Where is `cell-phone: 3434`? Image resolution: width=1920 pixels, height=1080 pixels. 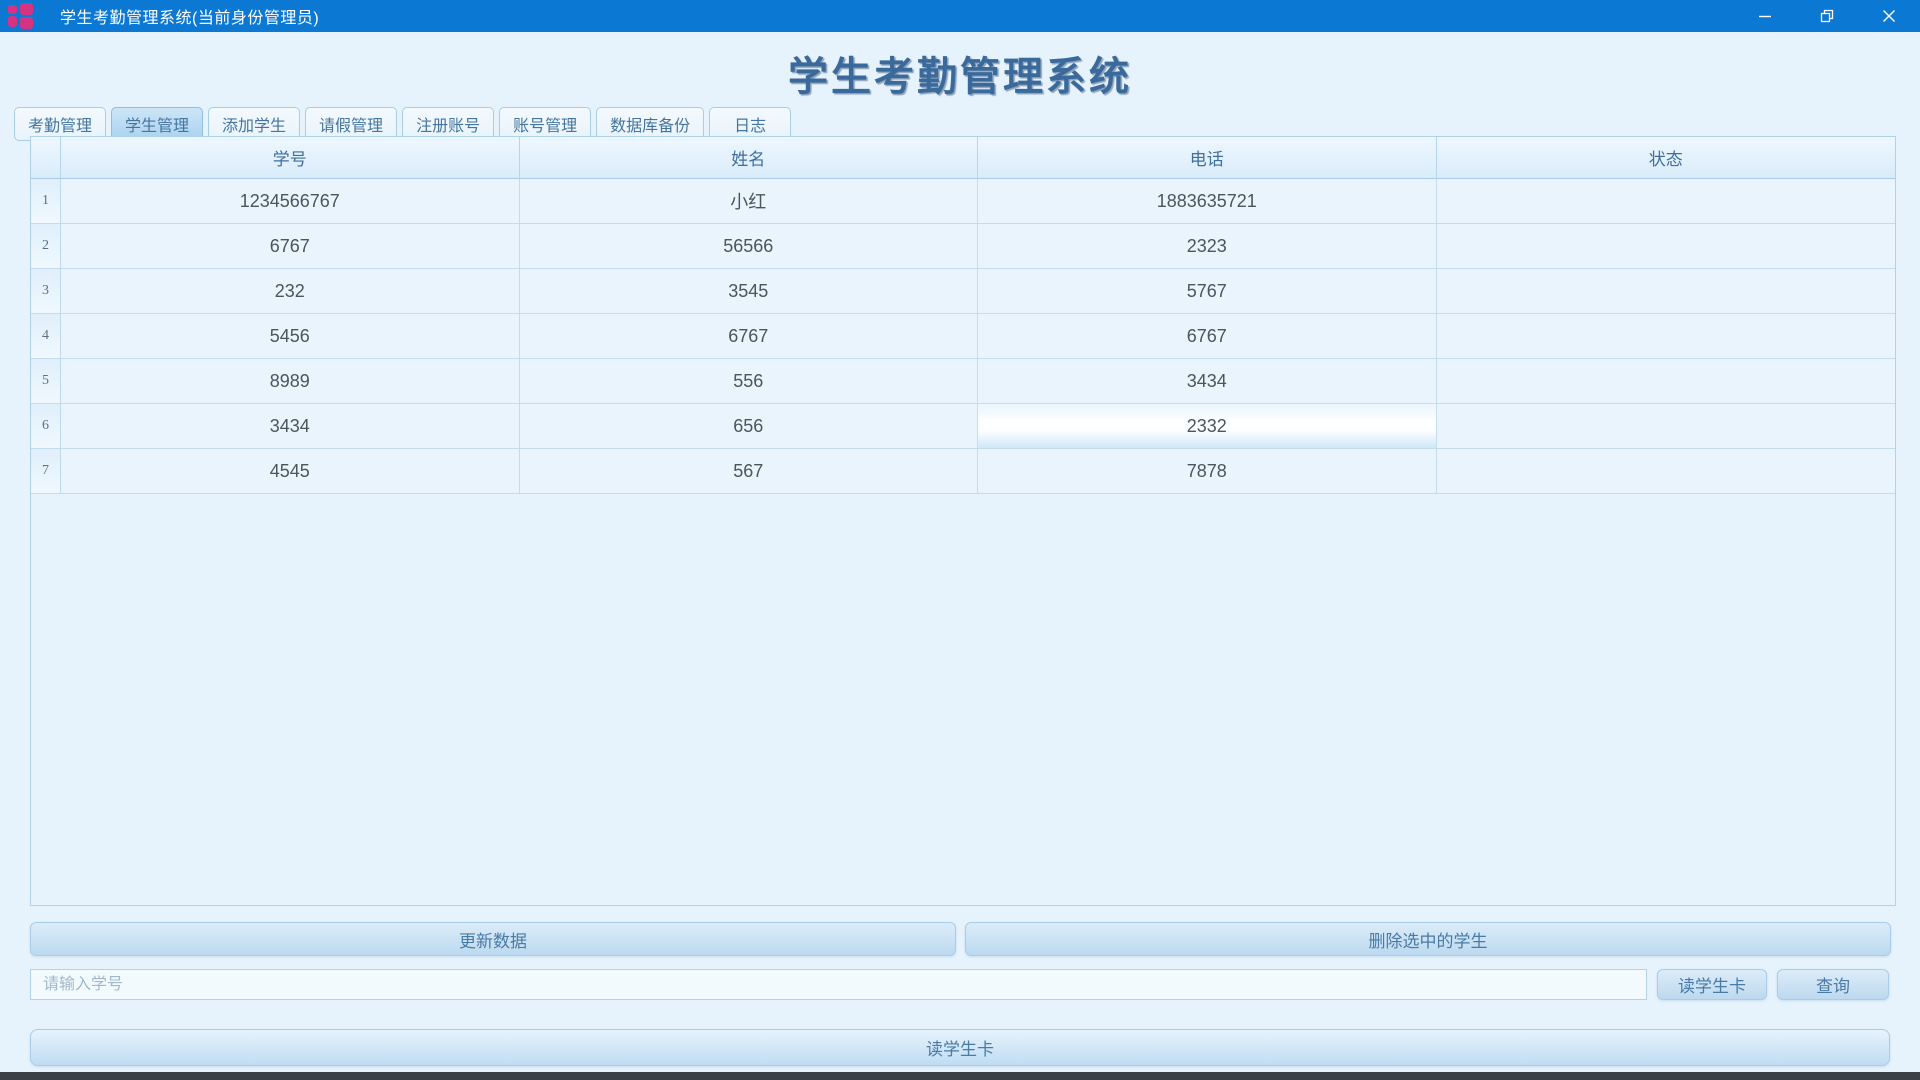 cell-phone: 3434 is located at coordinates (1207, 381).